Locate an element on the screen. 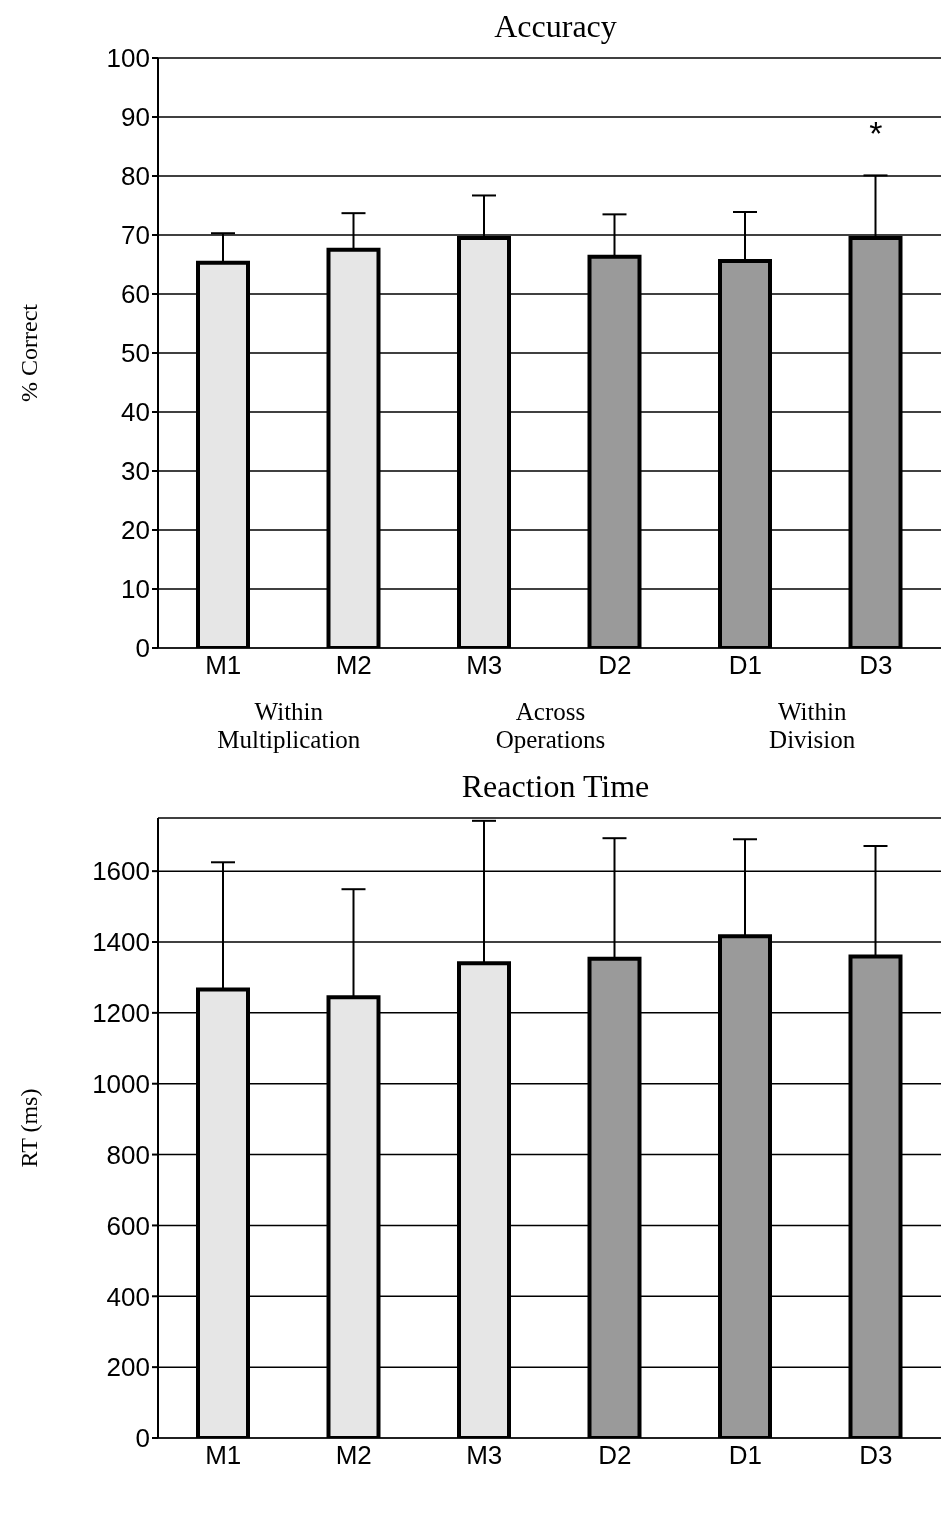  y-tick-label: 1600 is located at coordinates (121, 871).